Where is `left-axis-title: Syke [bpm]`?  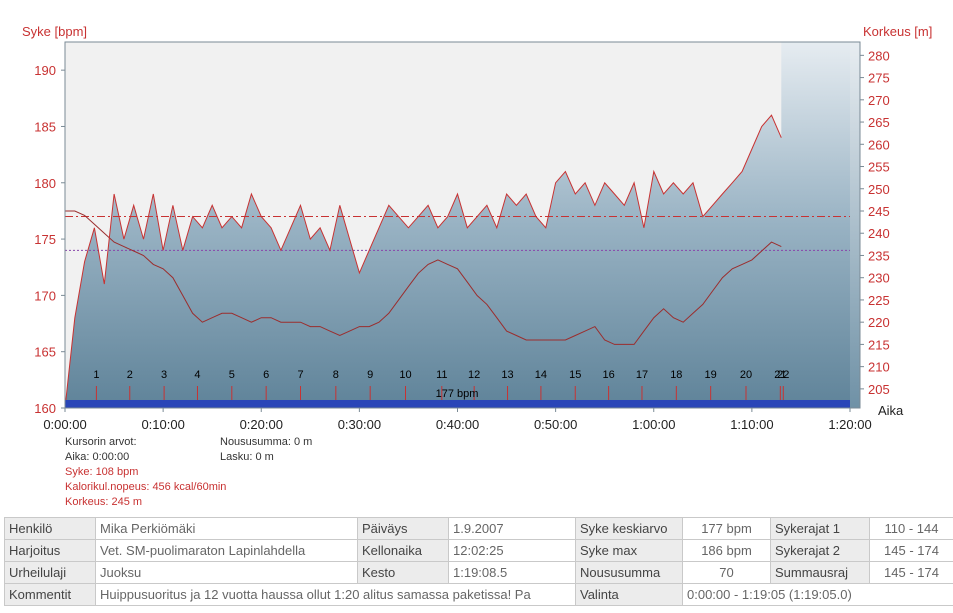 left-axis-title: Syke [bpm] is located at coordinates (54, 31).